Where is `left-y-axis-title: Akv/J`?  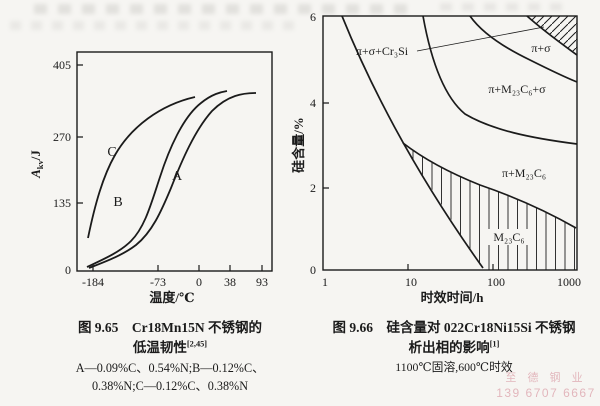 left-y-axis-title: Akv/J is located at coordinates (36, 164).